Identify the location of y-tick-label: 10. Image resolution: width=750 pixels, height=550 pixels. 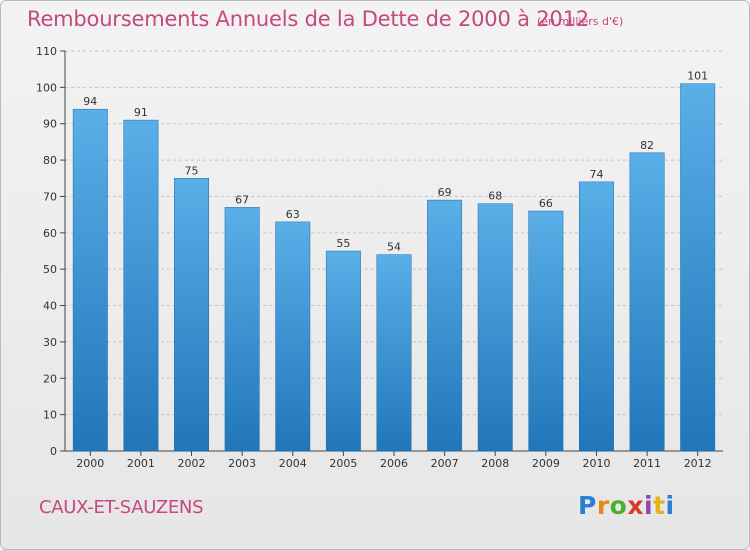
(50, 415).